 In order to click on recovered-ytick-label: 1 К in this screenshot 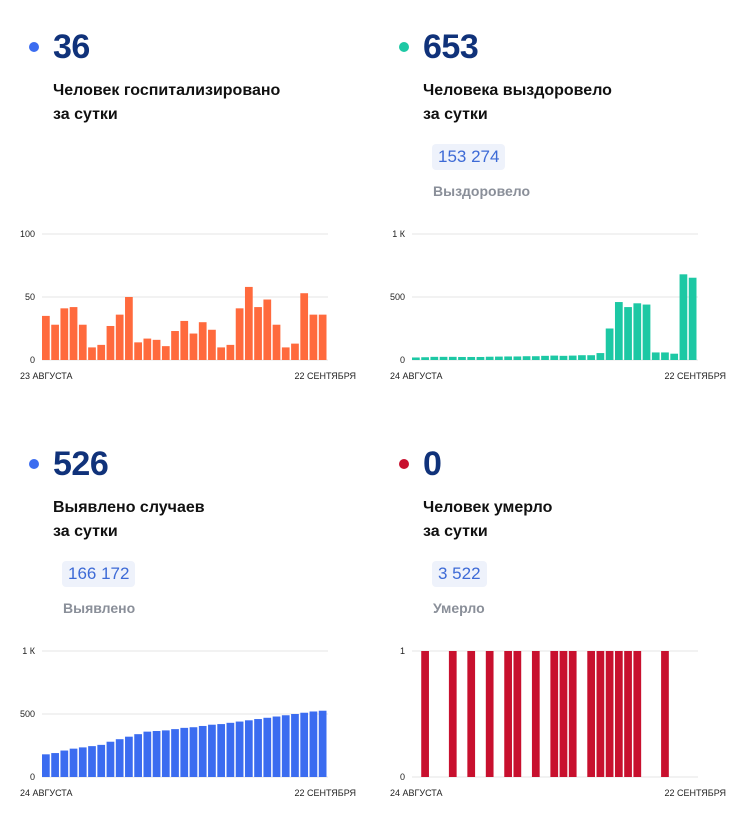, I will do `click(399, 234)`.